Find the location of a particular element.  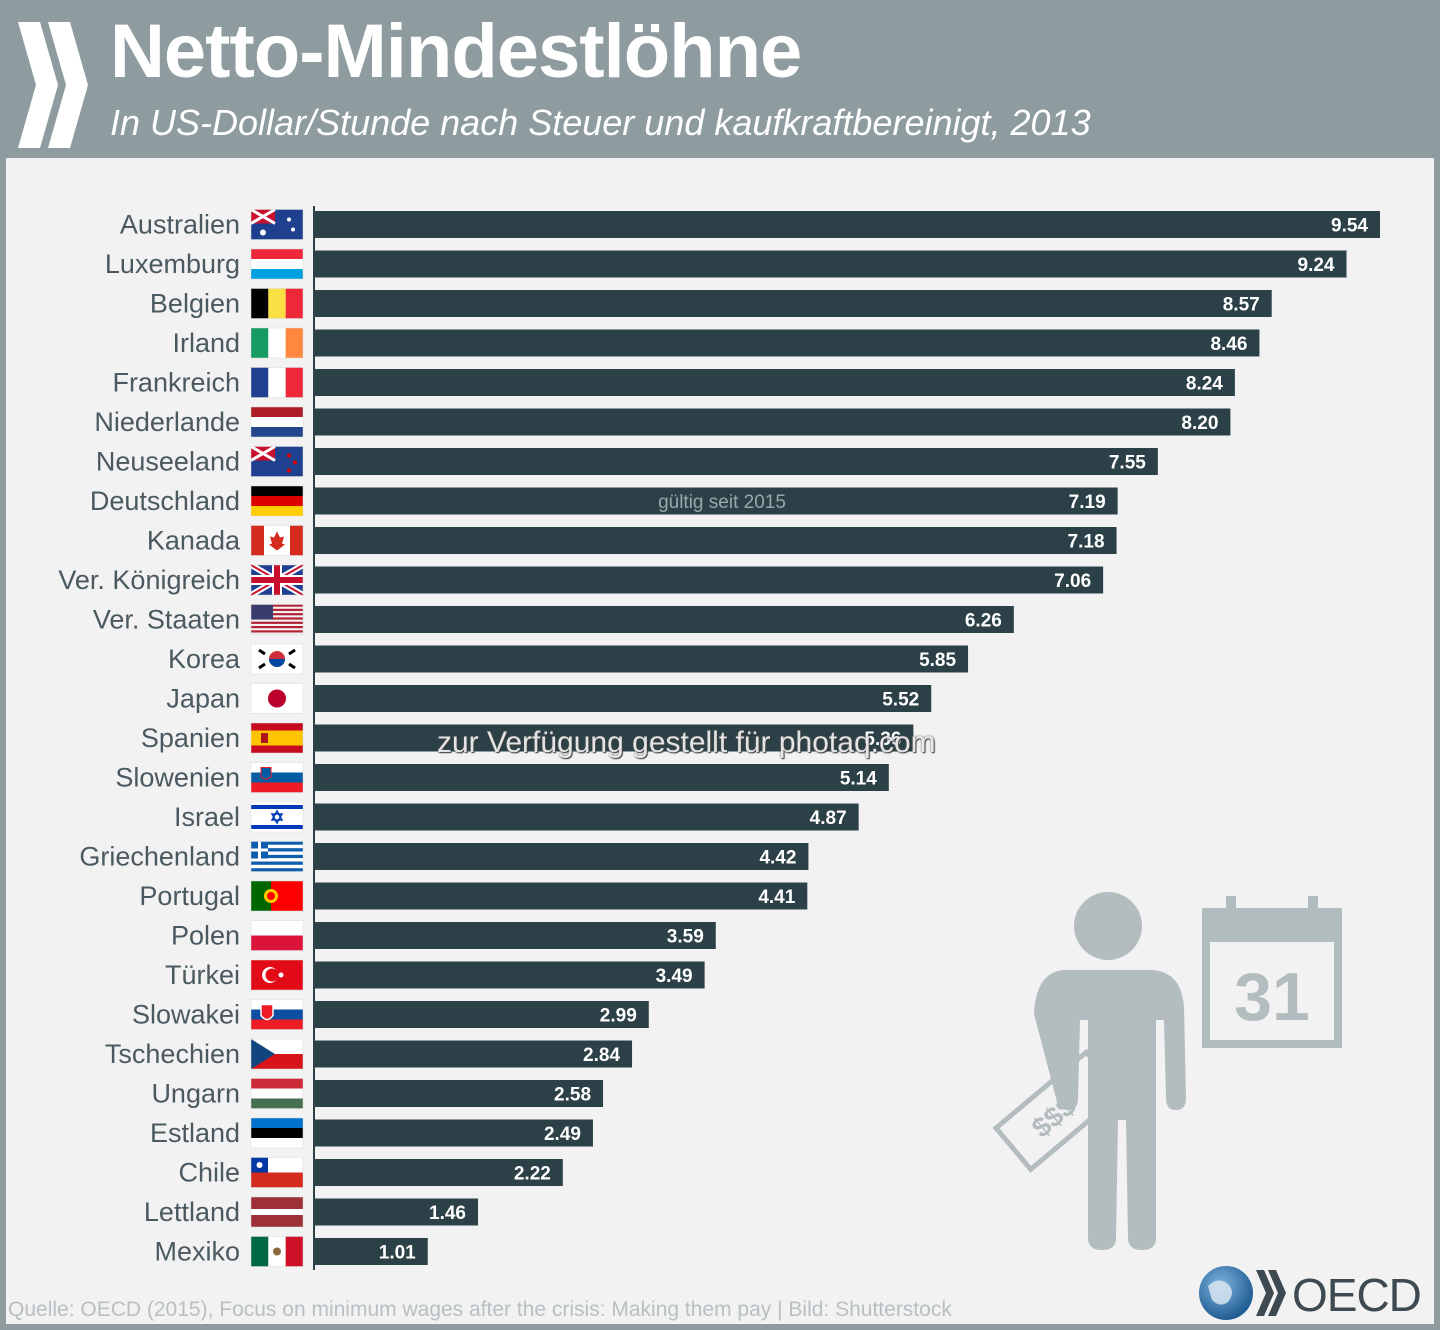

value-label: 2.49 is located at coordinates (562, 1134).